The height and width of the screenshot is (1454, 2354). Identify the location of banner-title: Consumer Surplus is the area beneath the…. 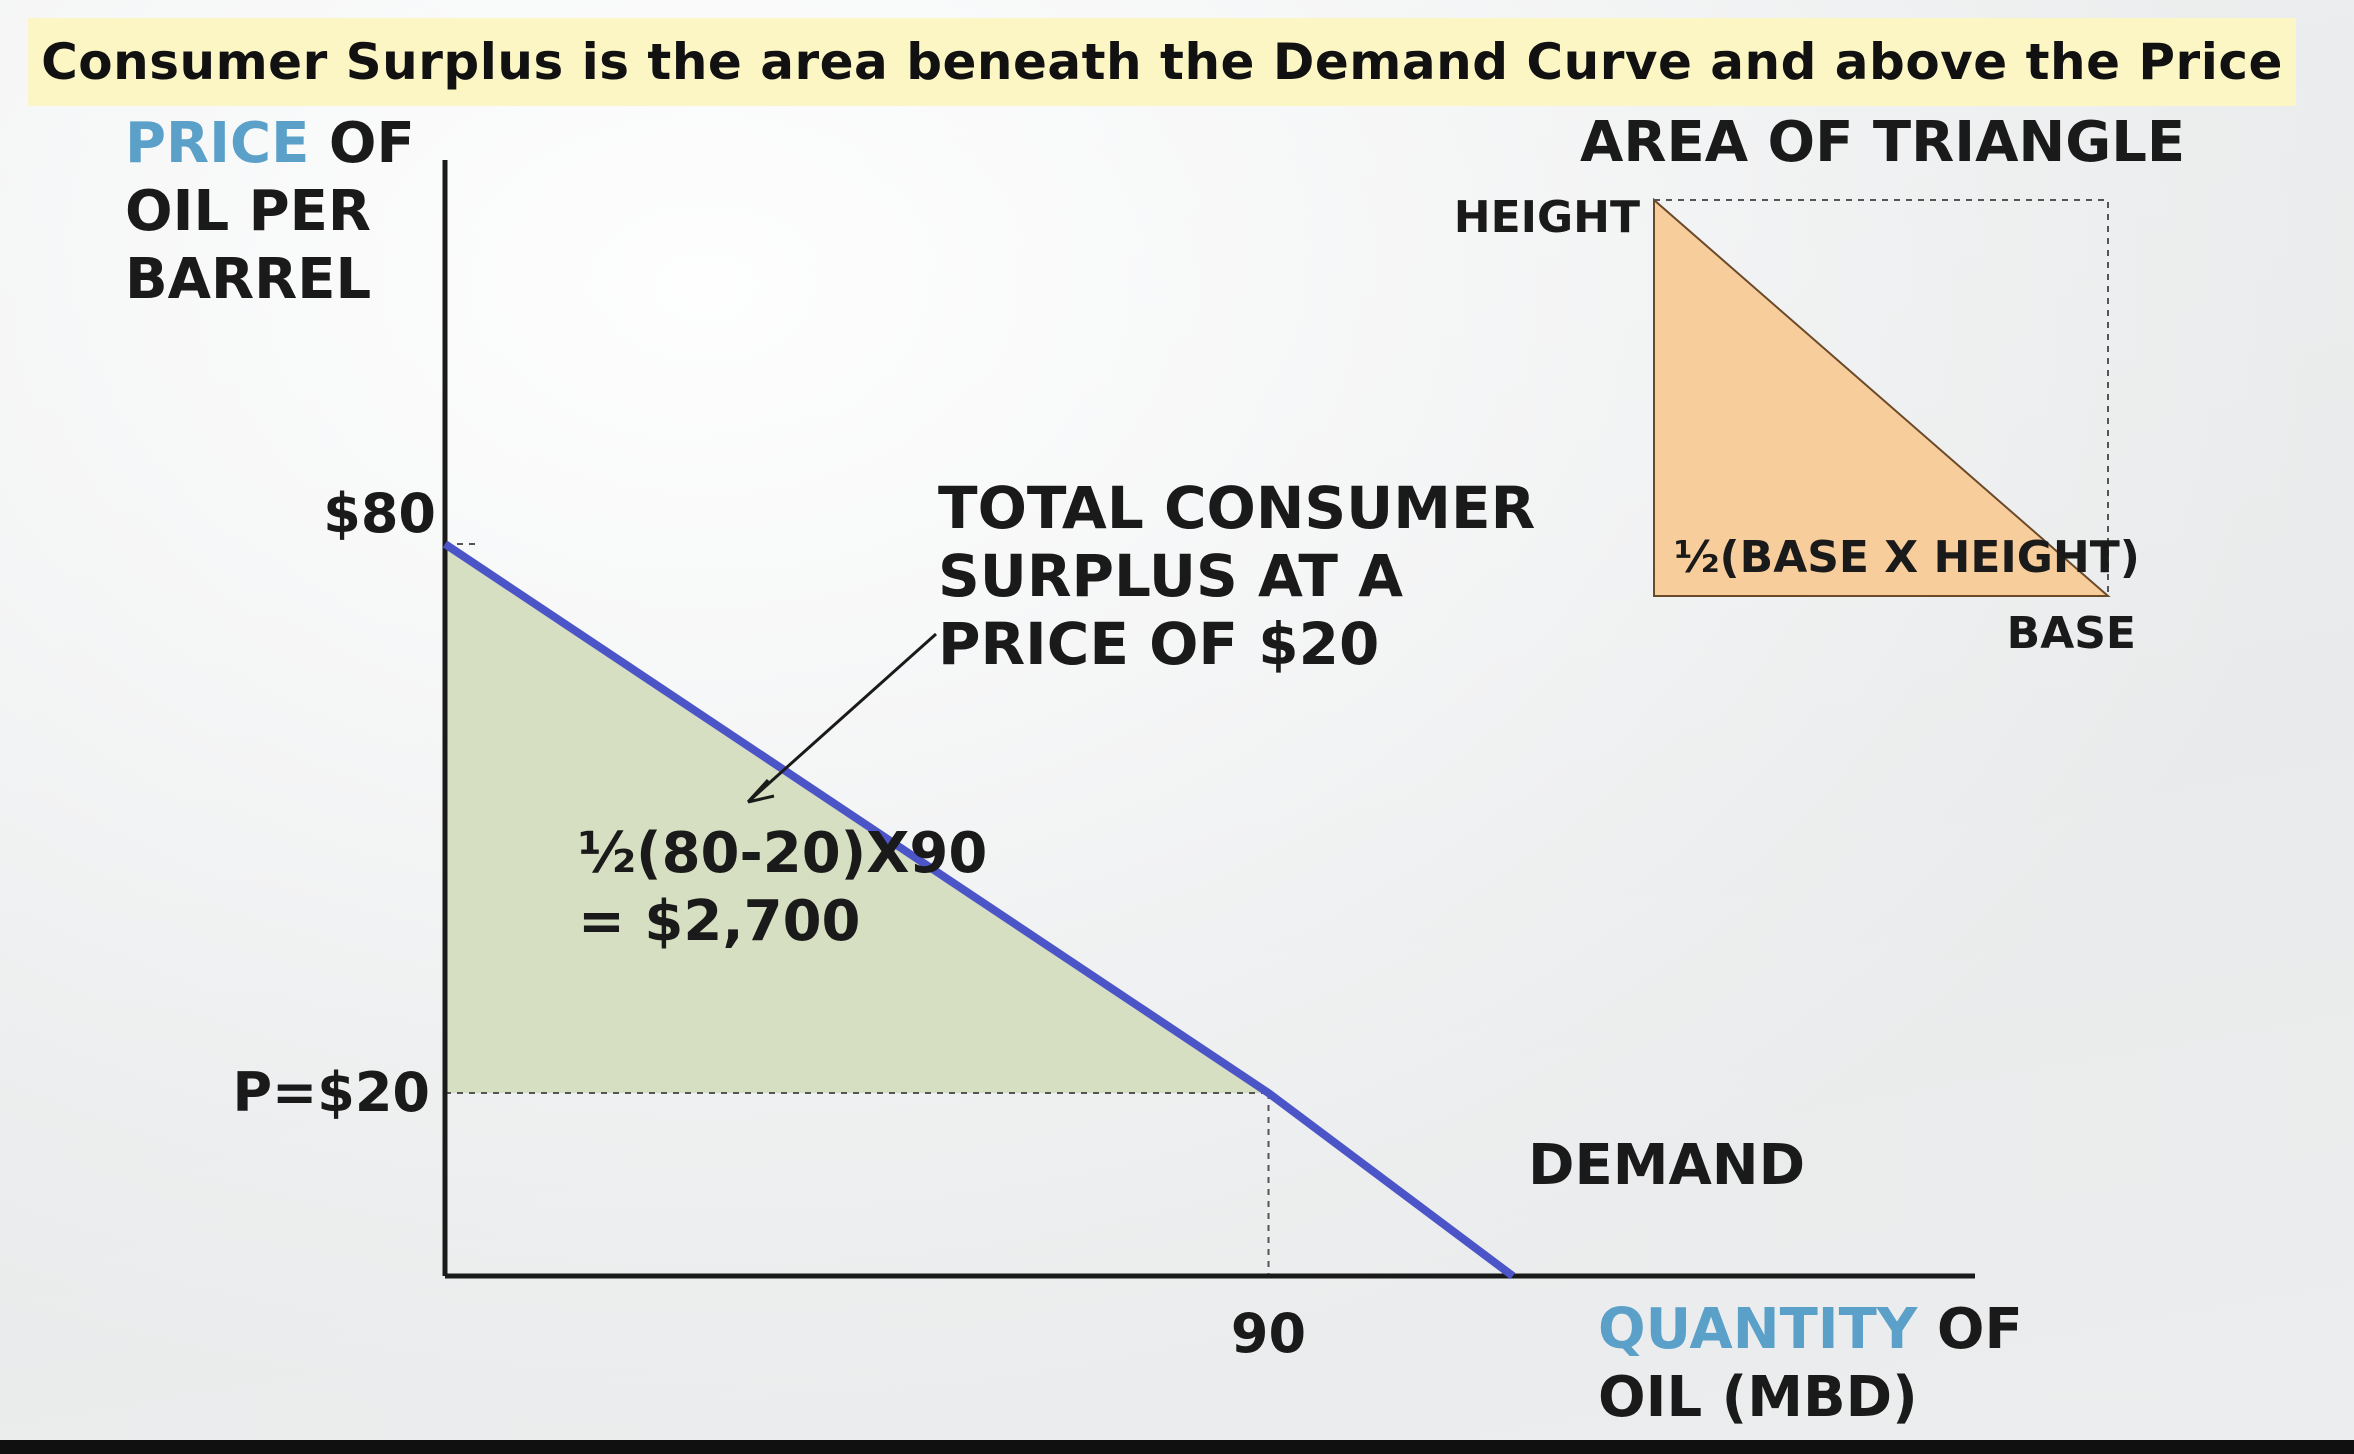
(1162, 62).